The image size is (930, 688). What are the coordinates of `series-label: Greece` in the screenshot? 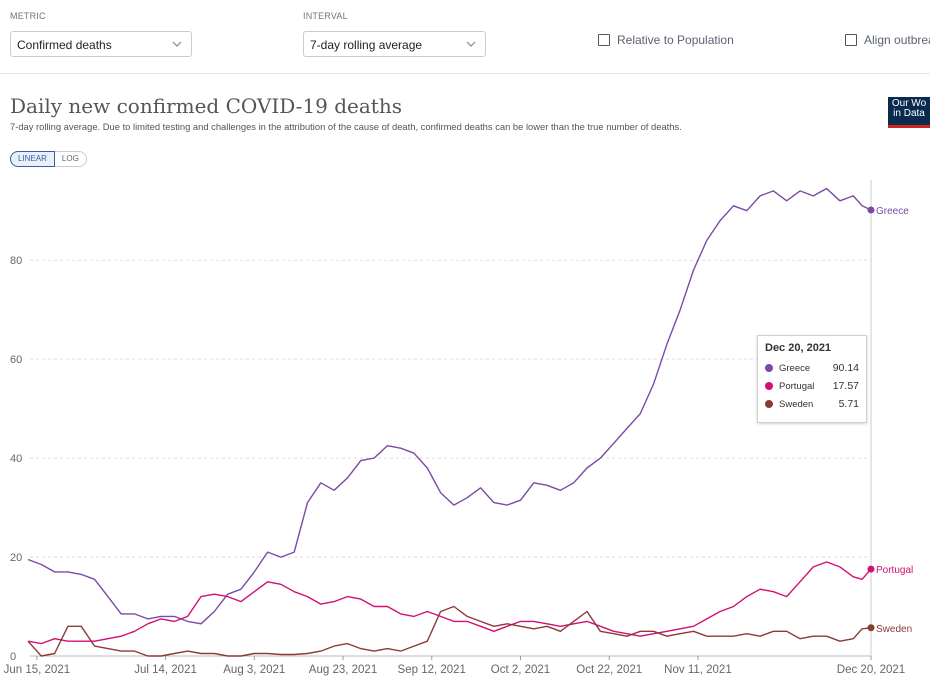 It's located at (892, 211).